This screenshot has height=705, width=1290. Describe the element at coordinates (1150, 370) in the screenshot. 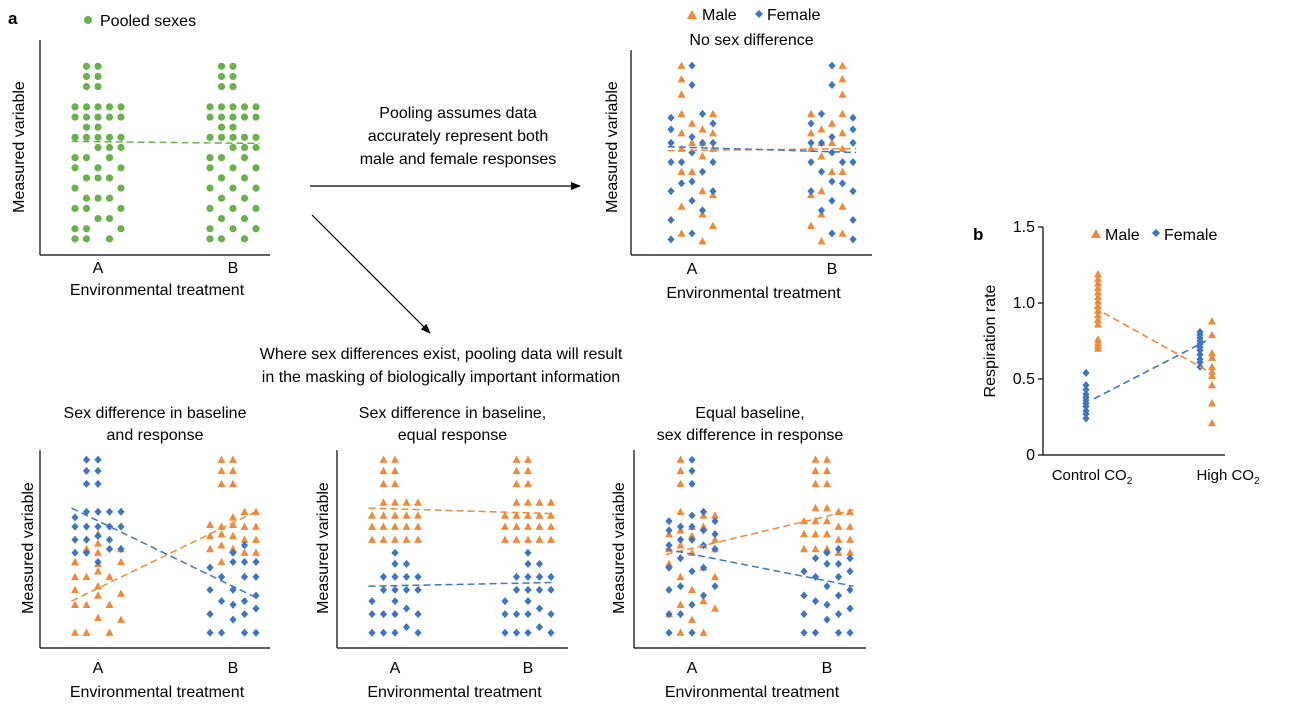

I see `trend-line-female` at that location.